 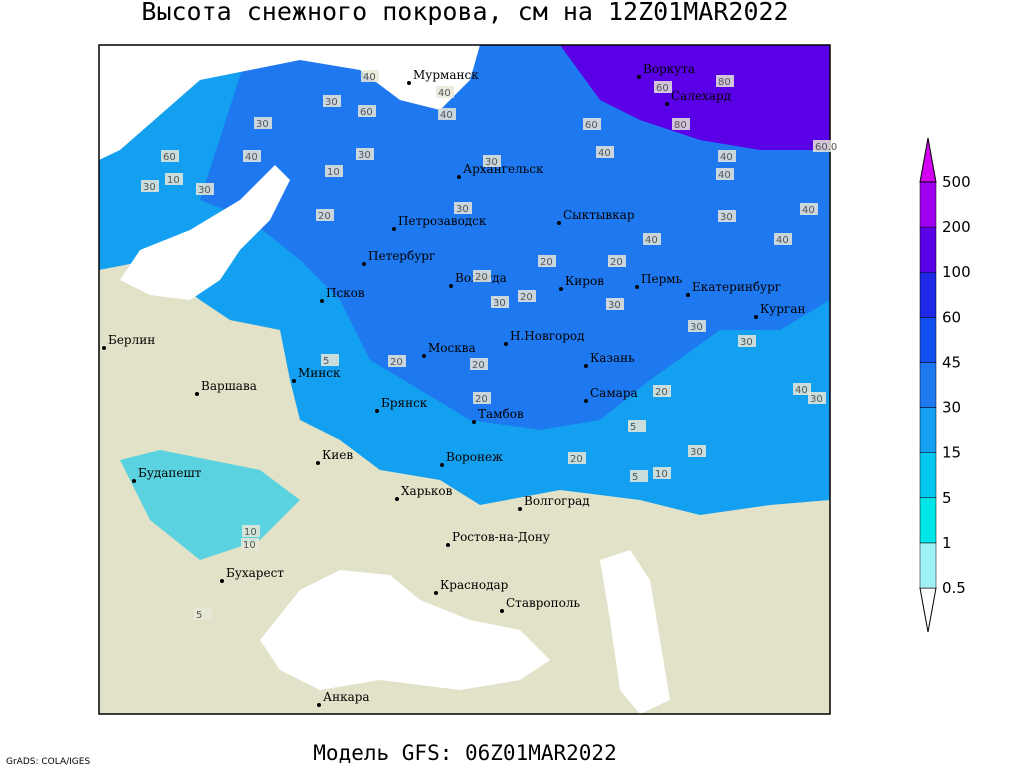 I want to click on city-label: Харьков, so click(x=427, y=491).